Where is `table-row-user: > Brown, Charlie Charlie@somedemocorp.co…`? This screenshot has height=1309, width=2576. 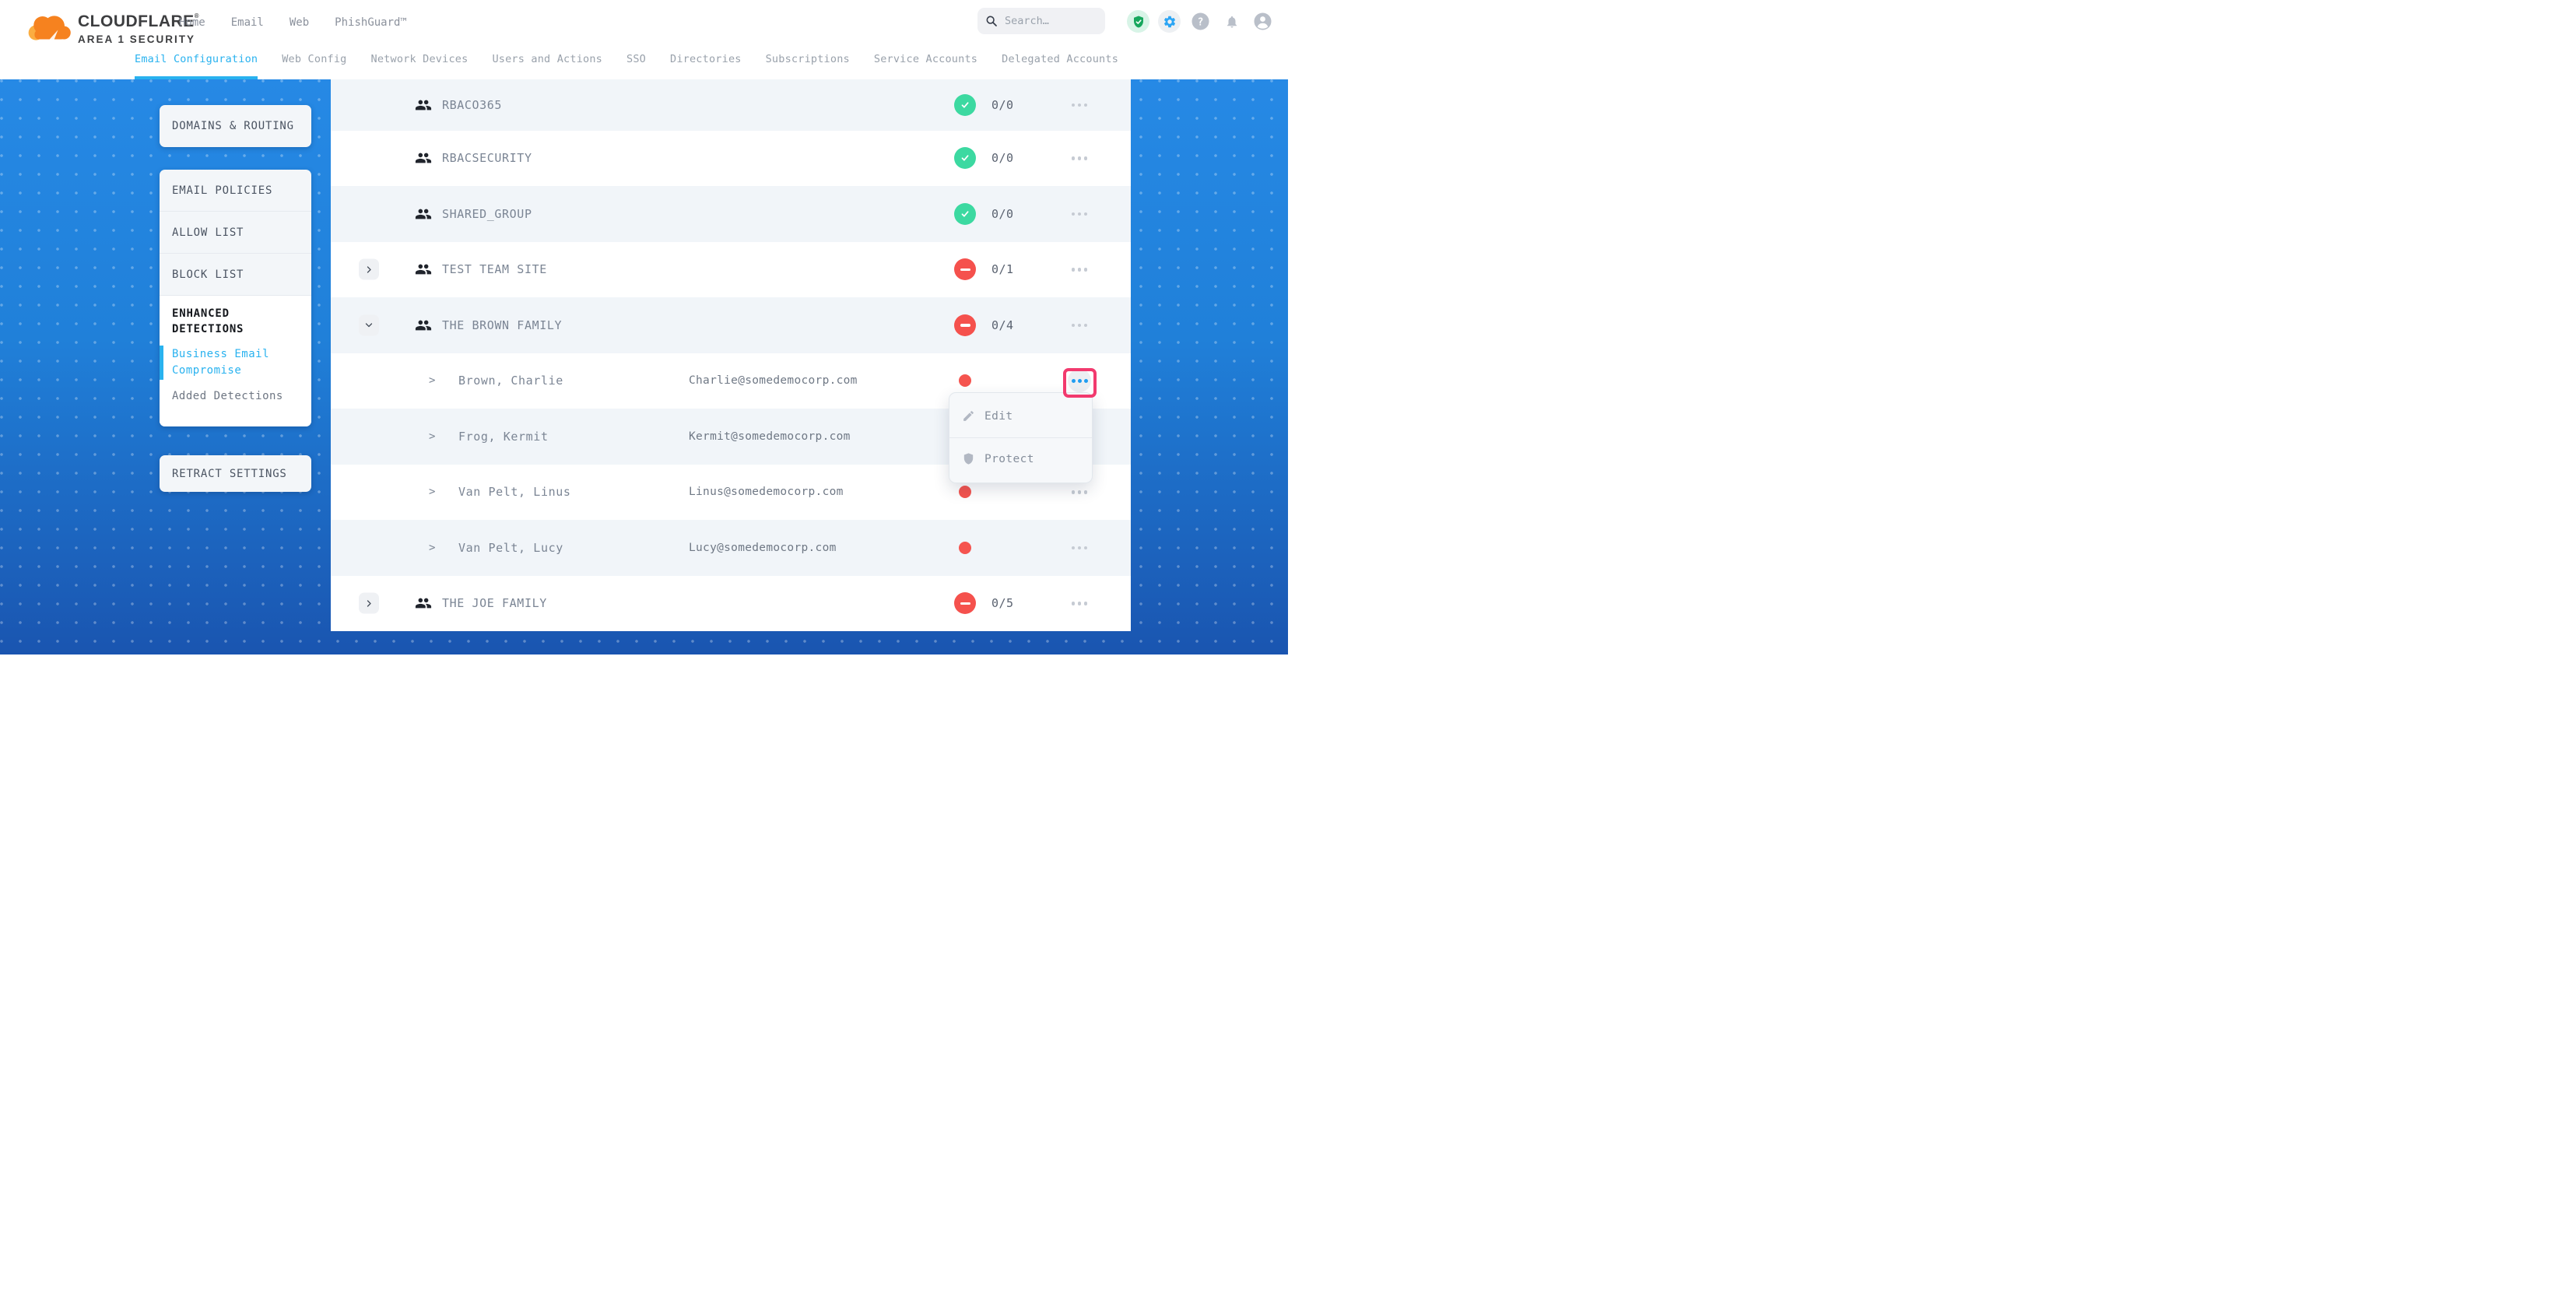 table-row-user: > Brown, Charlie Charlie@somedemocorp.co… is located at coordinates (731, 418).